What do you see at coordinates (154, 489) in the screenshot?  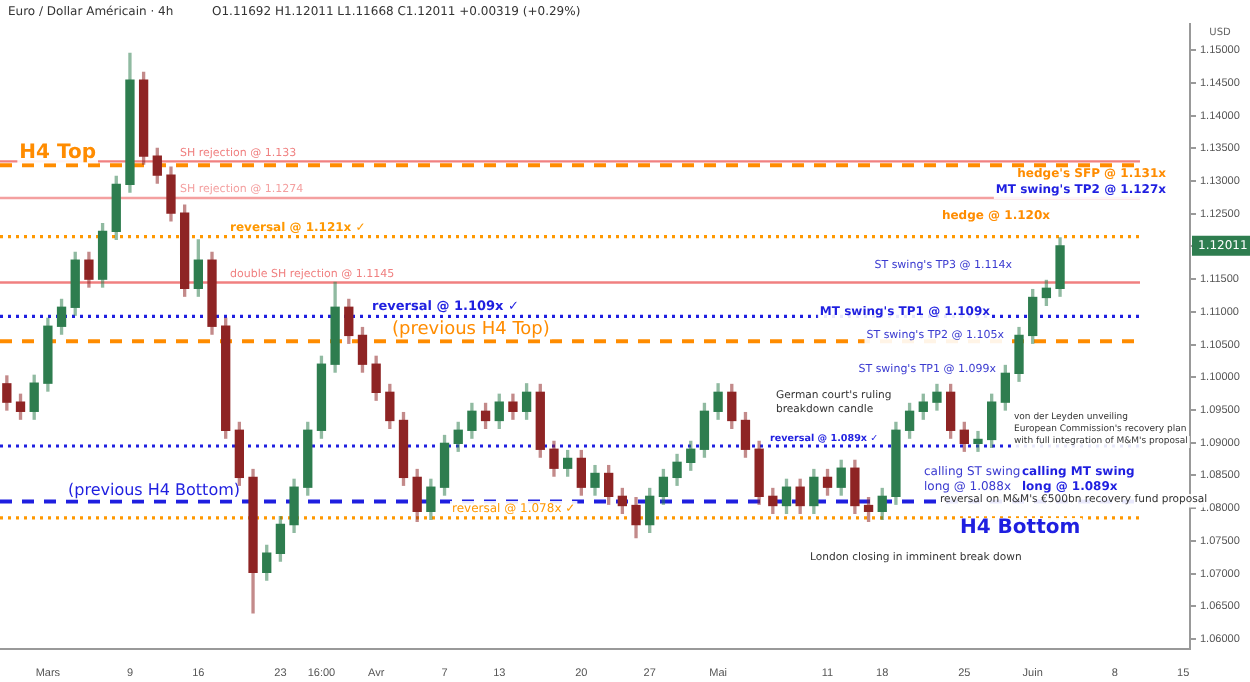 I see `ref-line-label: (previous H4 Bottom)` at bounding box center [154, 489].